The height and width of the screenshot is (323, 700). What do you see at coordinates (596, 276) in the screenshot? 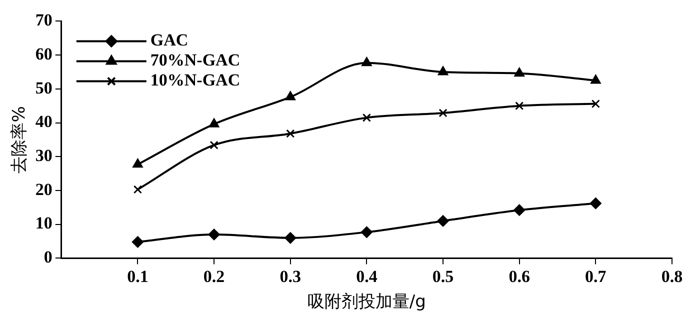
I see `x-tick-label: 0.7` at bounding box center [596, 276].